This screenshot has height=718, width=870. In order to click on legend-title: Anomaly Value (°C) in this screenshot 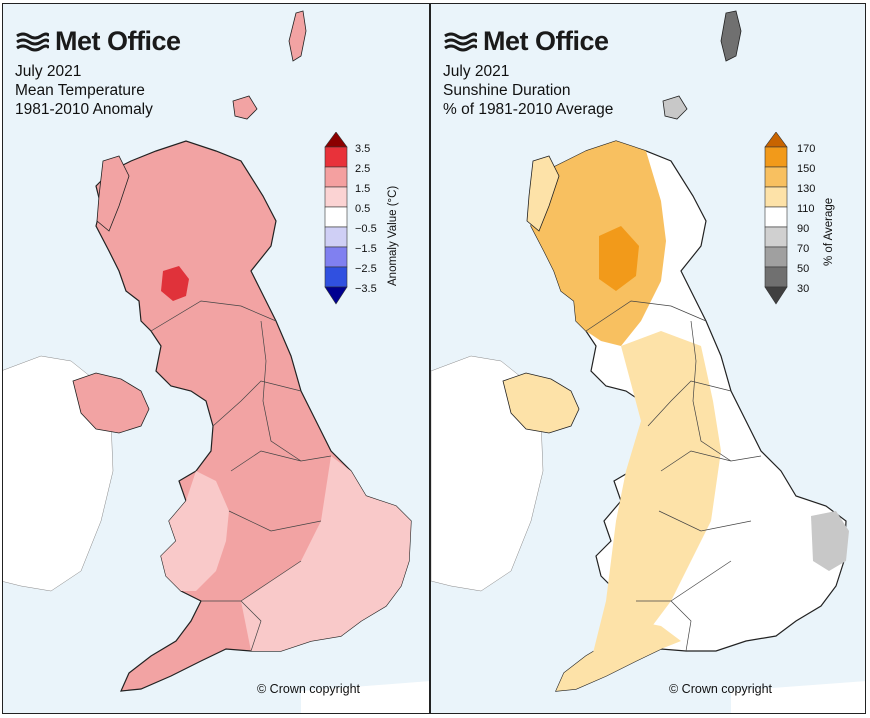, I will do `click(393, 235)`.